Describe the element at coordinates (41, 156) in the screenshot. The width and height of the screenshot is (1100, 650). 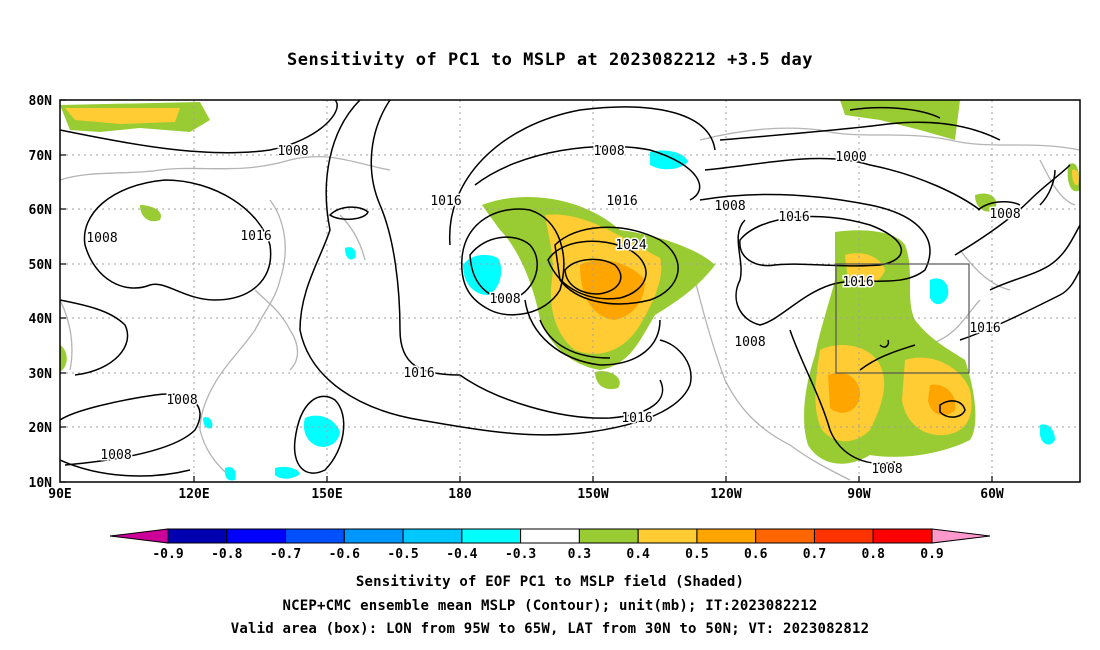
I see `lat-label: 70N` at that location.